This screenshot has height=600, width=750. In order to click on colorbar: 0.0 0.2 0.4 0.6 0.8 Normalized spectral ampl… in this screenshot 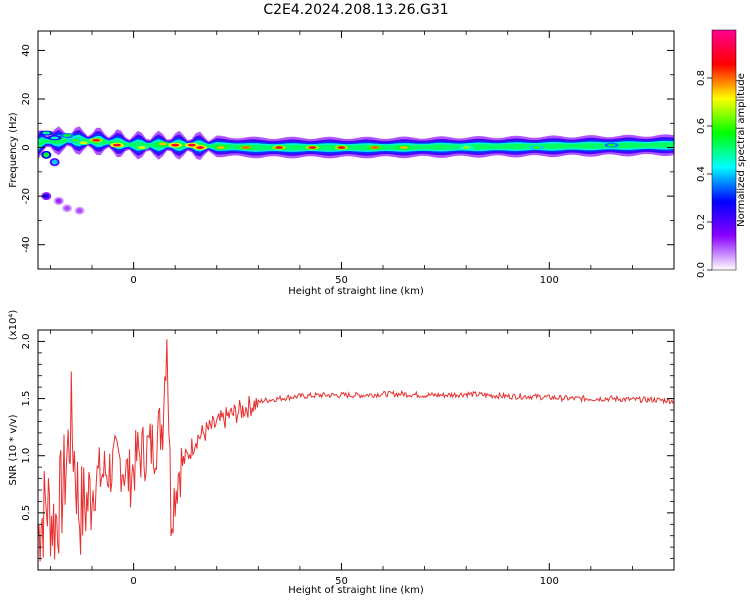, I will do `click(721, 153)`.